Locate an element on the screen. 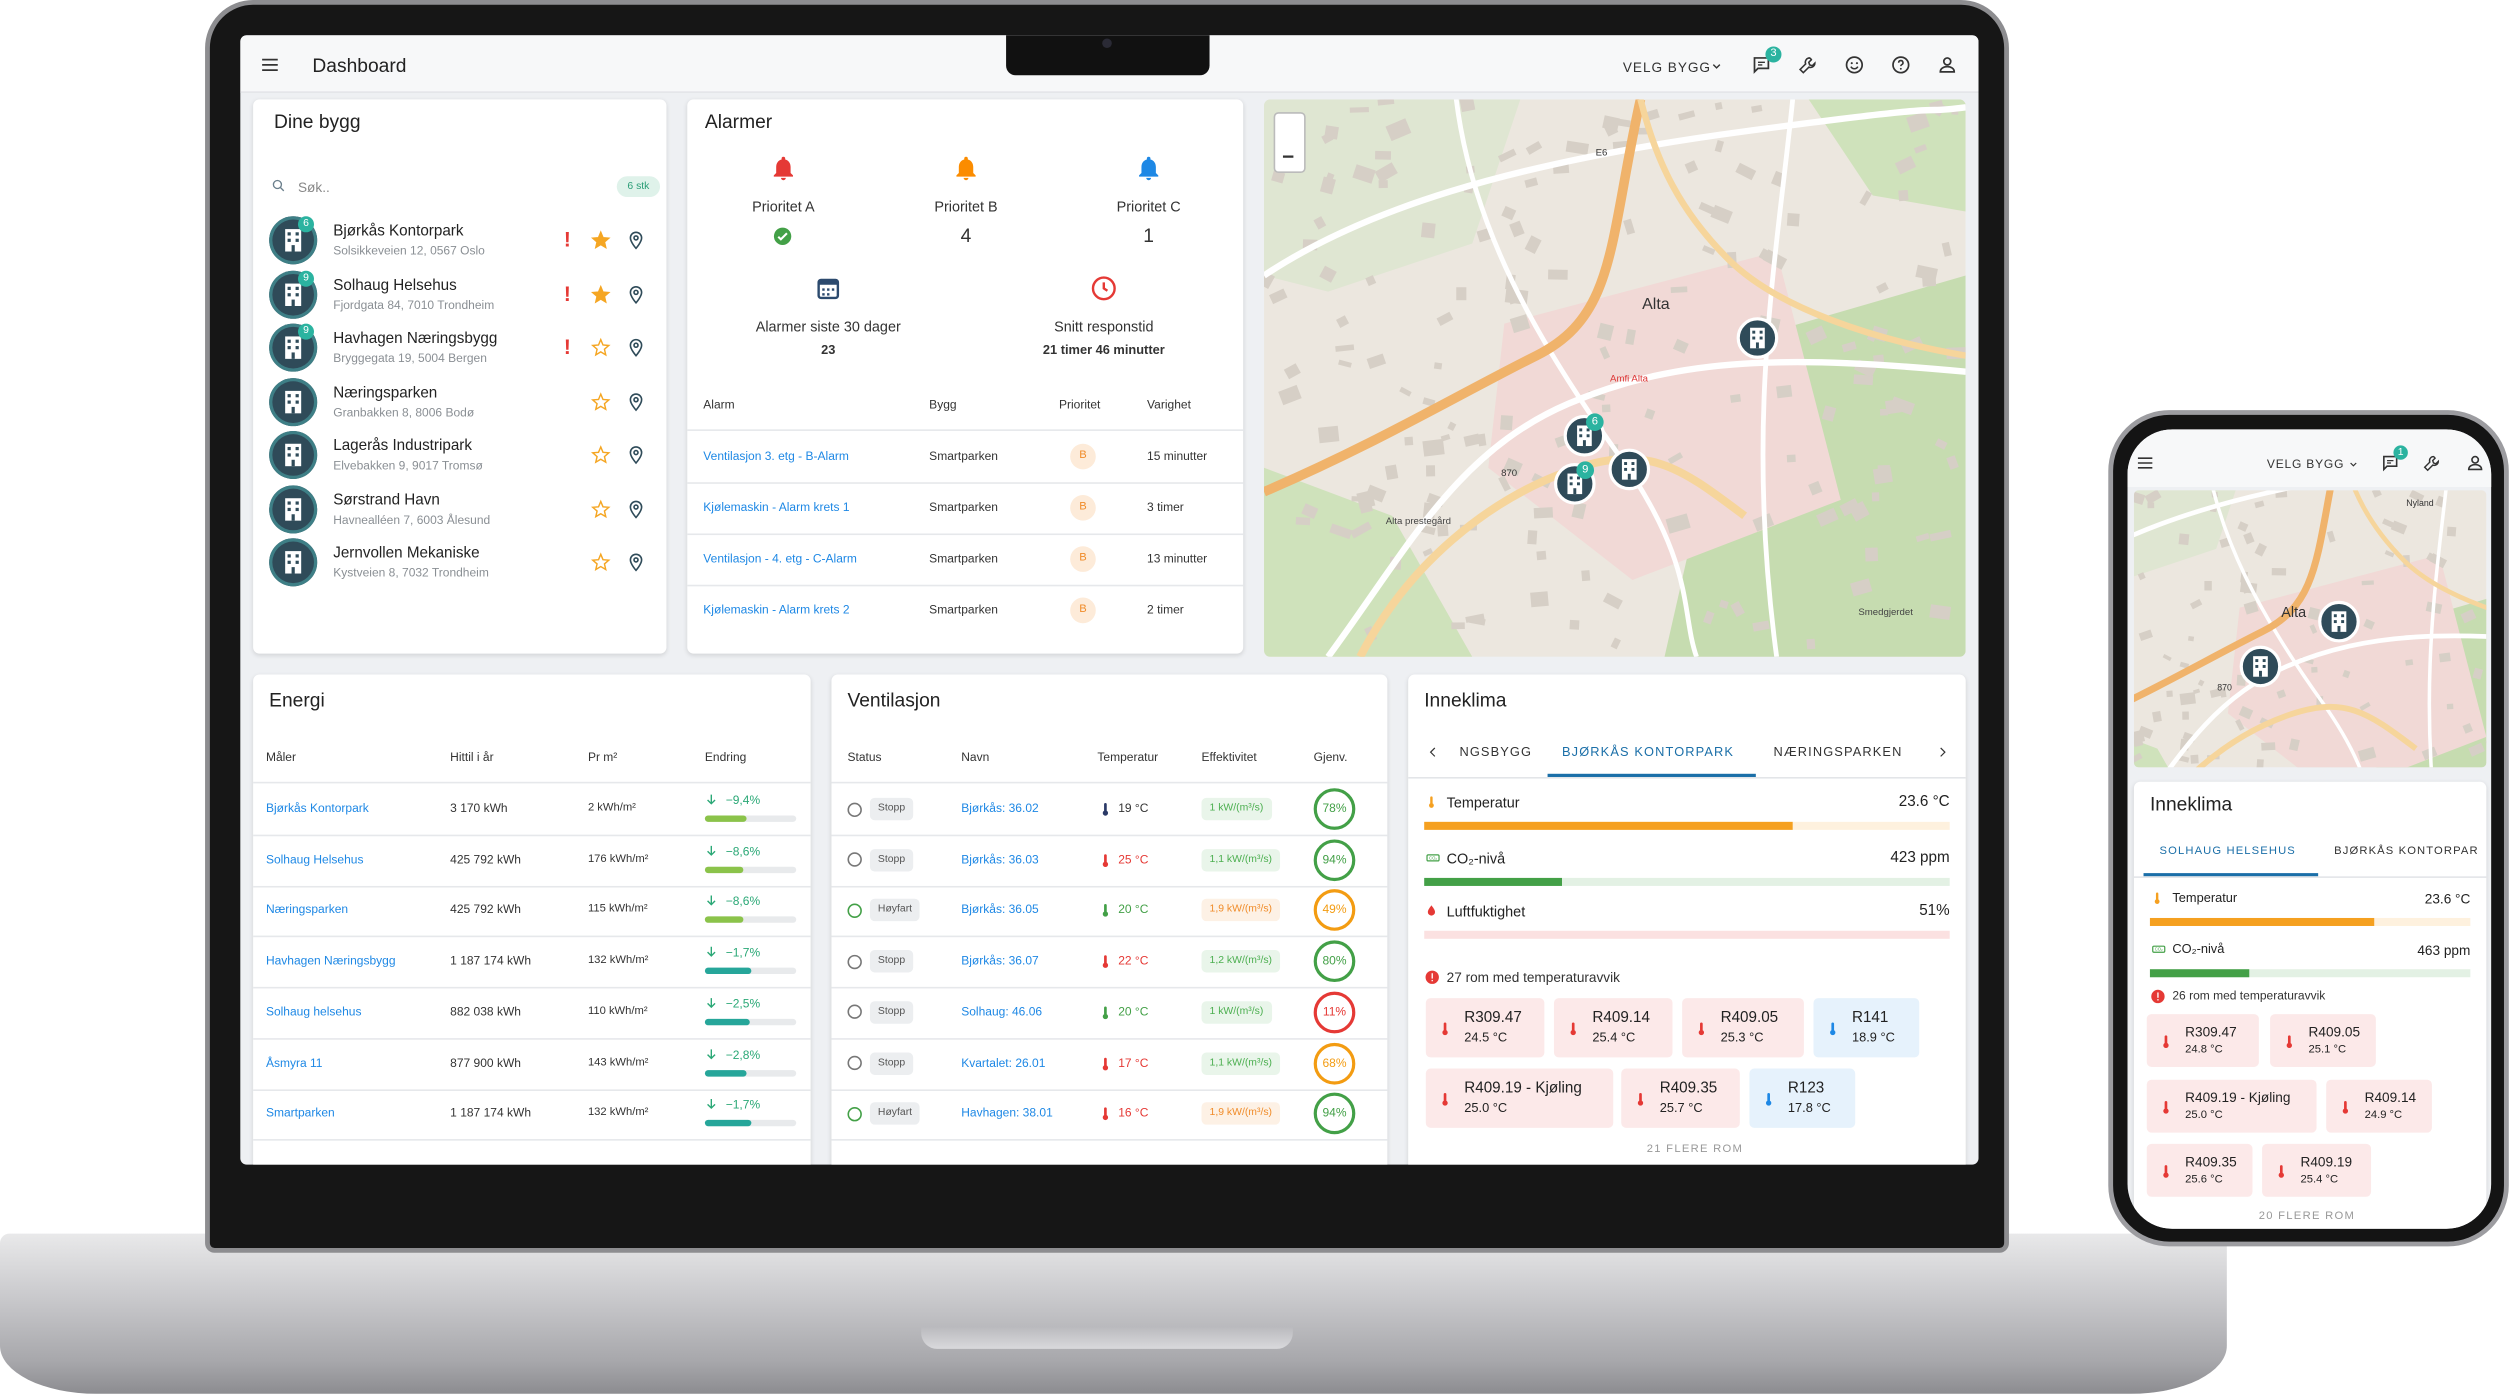 This screenshot has height=1399, width=2512. notification-badge: 3 is located at coordinates (1773, 54).